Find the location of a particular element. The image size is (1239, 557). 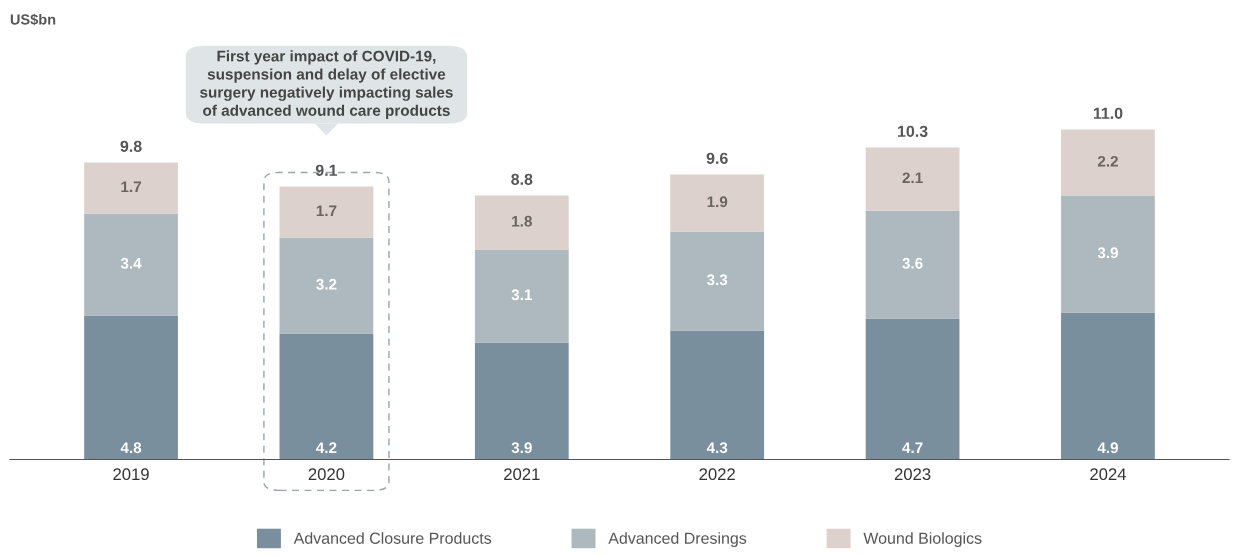

x-tick-label: 2021 is located at coordinates (522, 474).